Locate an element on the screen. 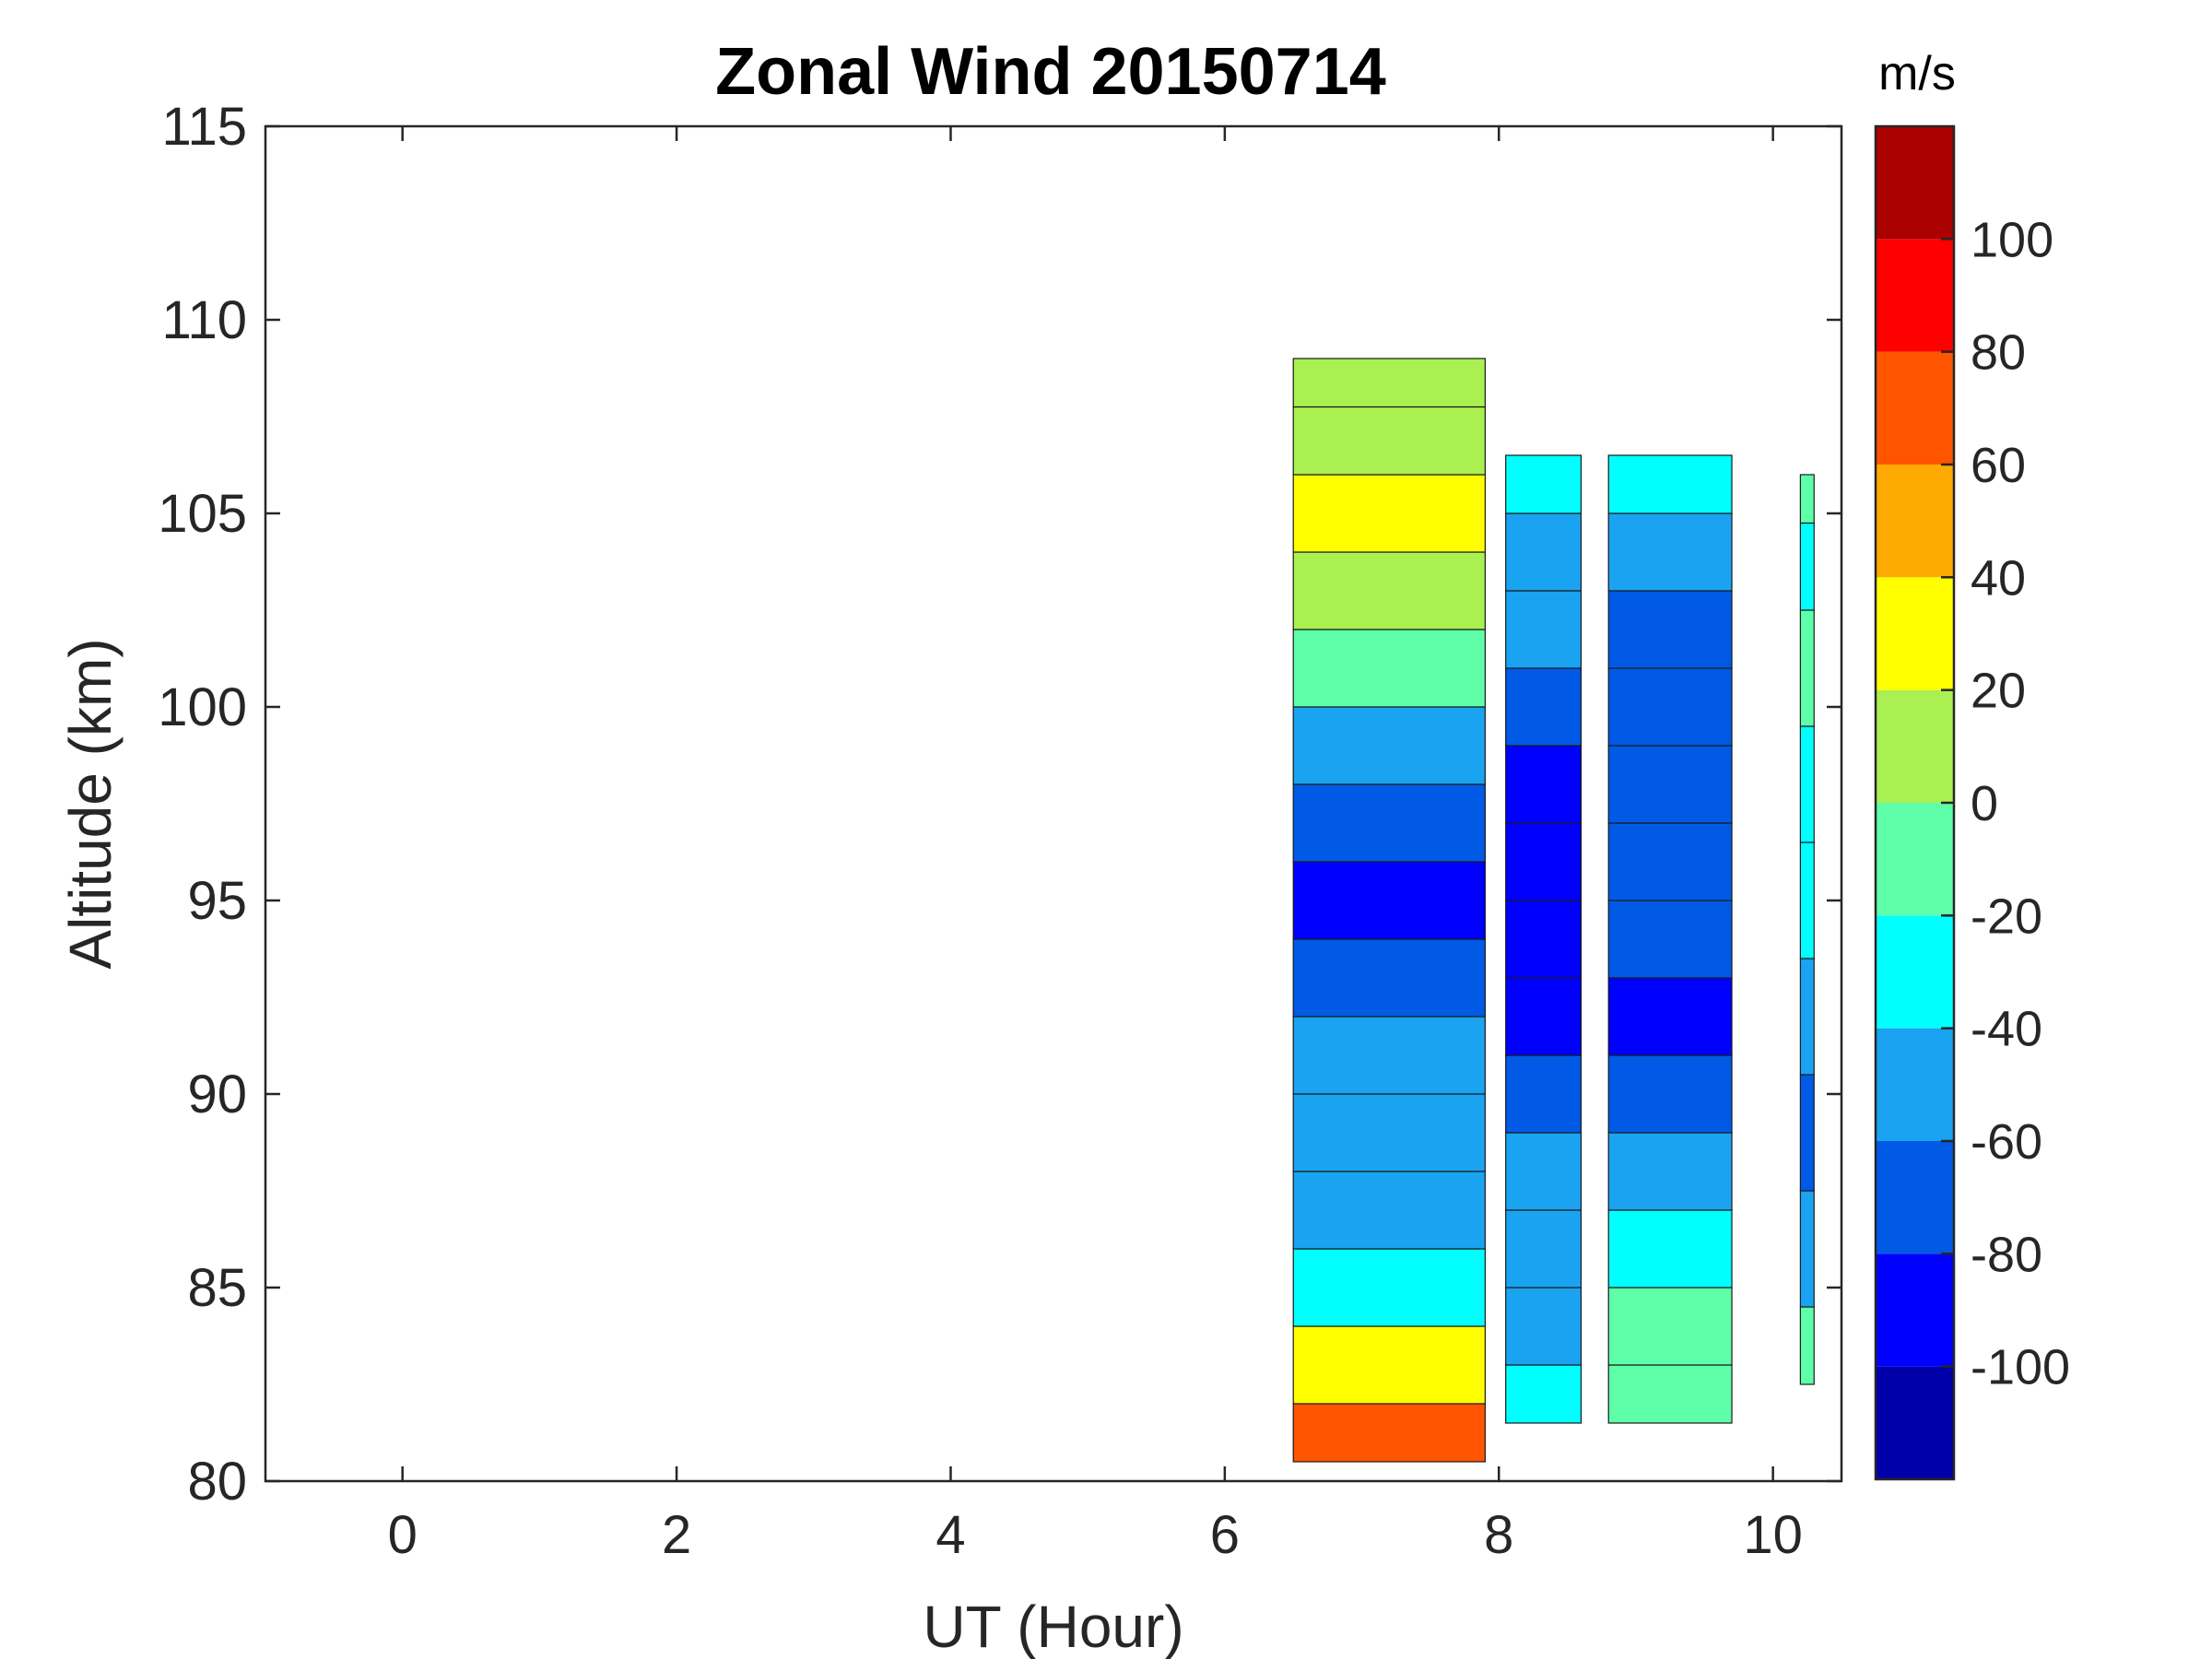  y-tick-label: 85 is located at coordinates (217, 1288).